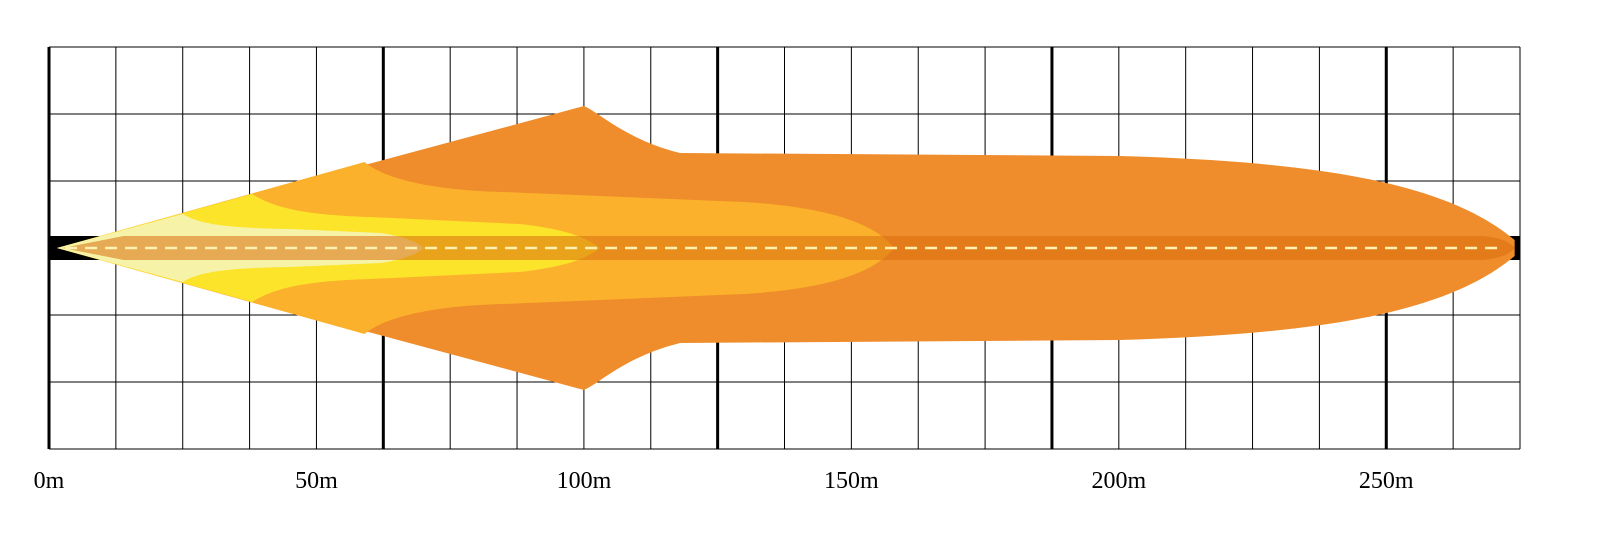 The image size is (1600, 537). I want to click on x-tick-label: 150m, so click(851, 481).